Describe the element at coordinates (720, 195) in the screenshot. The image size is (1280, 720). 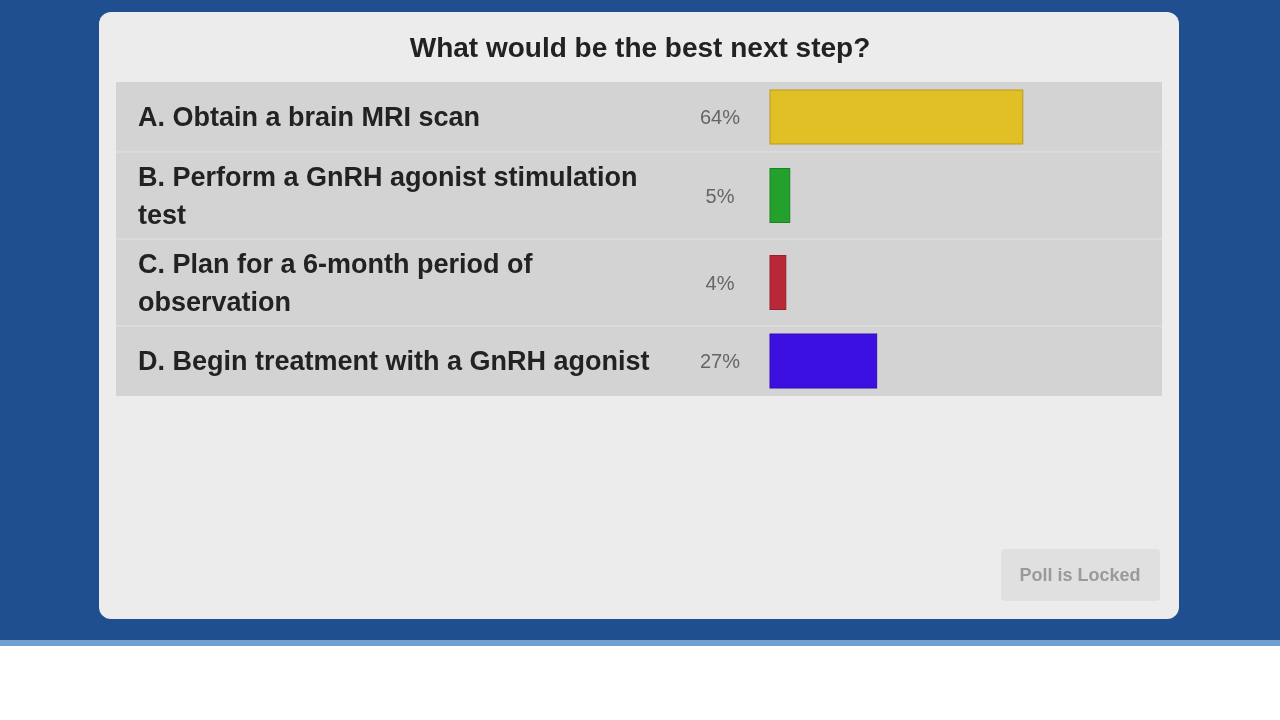
I see `data-label: 5%` at that location.